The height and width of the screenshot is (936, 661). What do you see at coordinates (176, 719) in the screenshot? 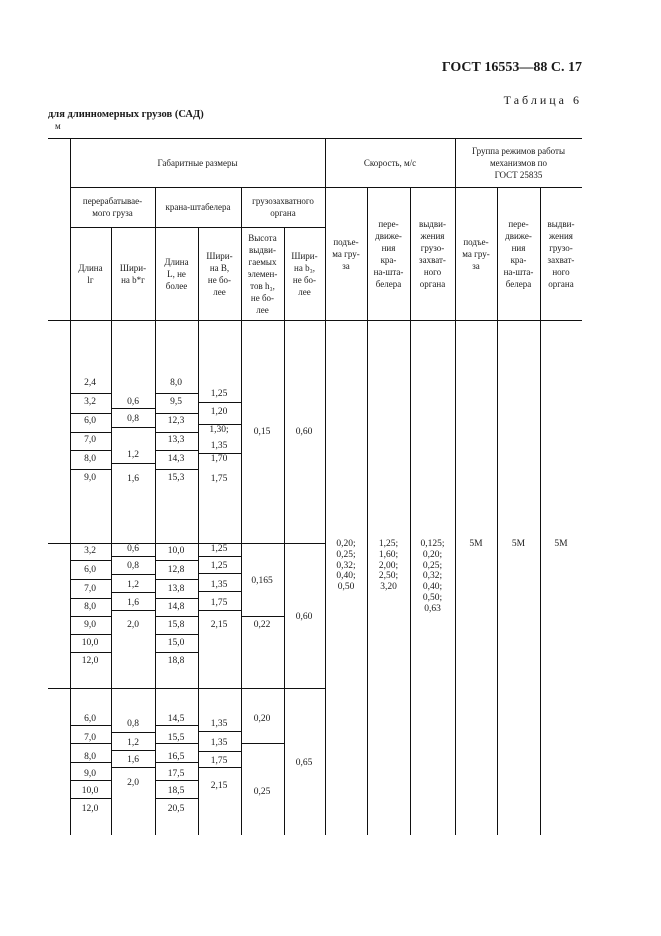
I see `table-cell: 14,5` at bounding box center [176, 719].